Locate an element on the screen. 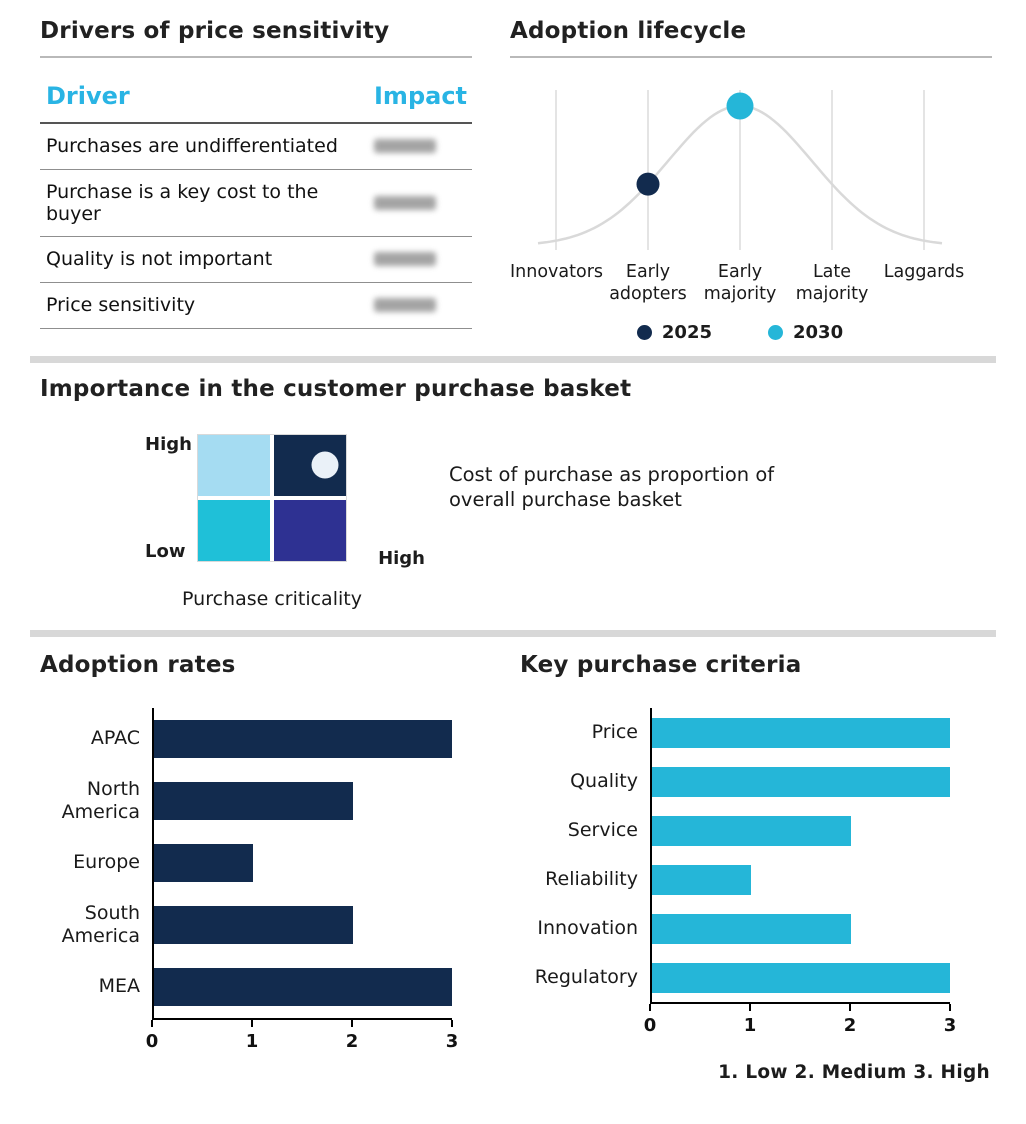 Image resolution: width=1026 pixels, height=1124 pixels. driver-cell: Purchase is a key cost to the buyer is located at coordinates (204, 203).